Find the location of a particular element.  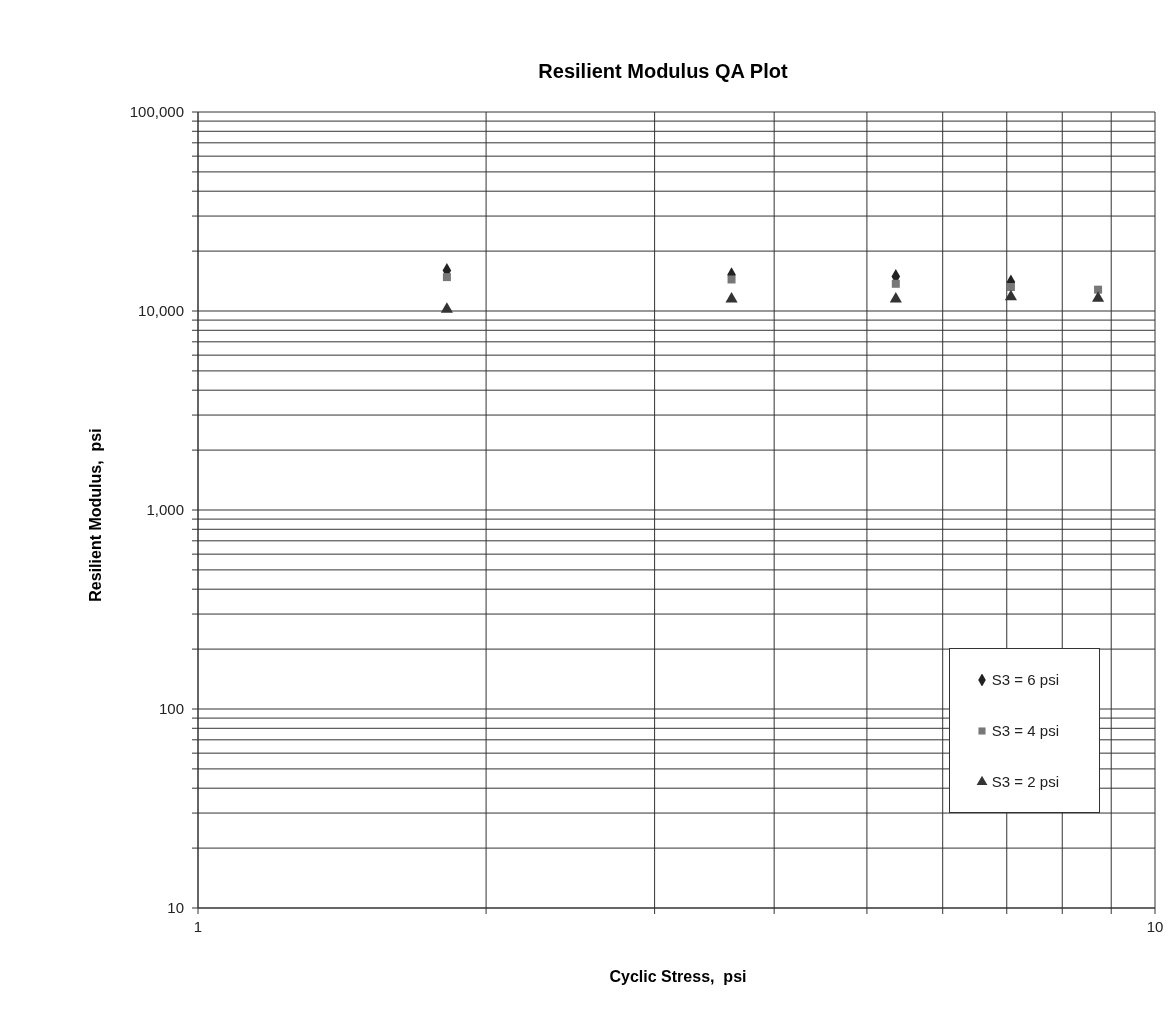

x-axis-title: Cyclic Stress, psi is located at coordinates (678, 977).